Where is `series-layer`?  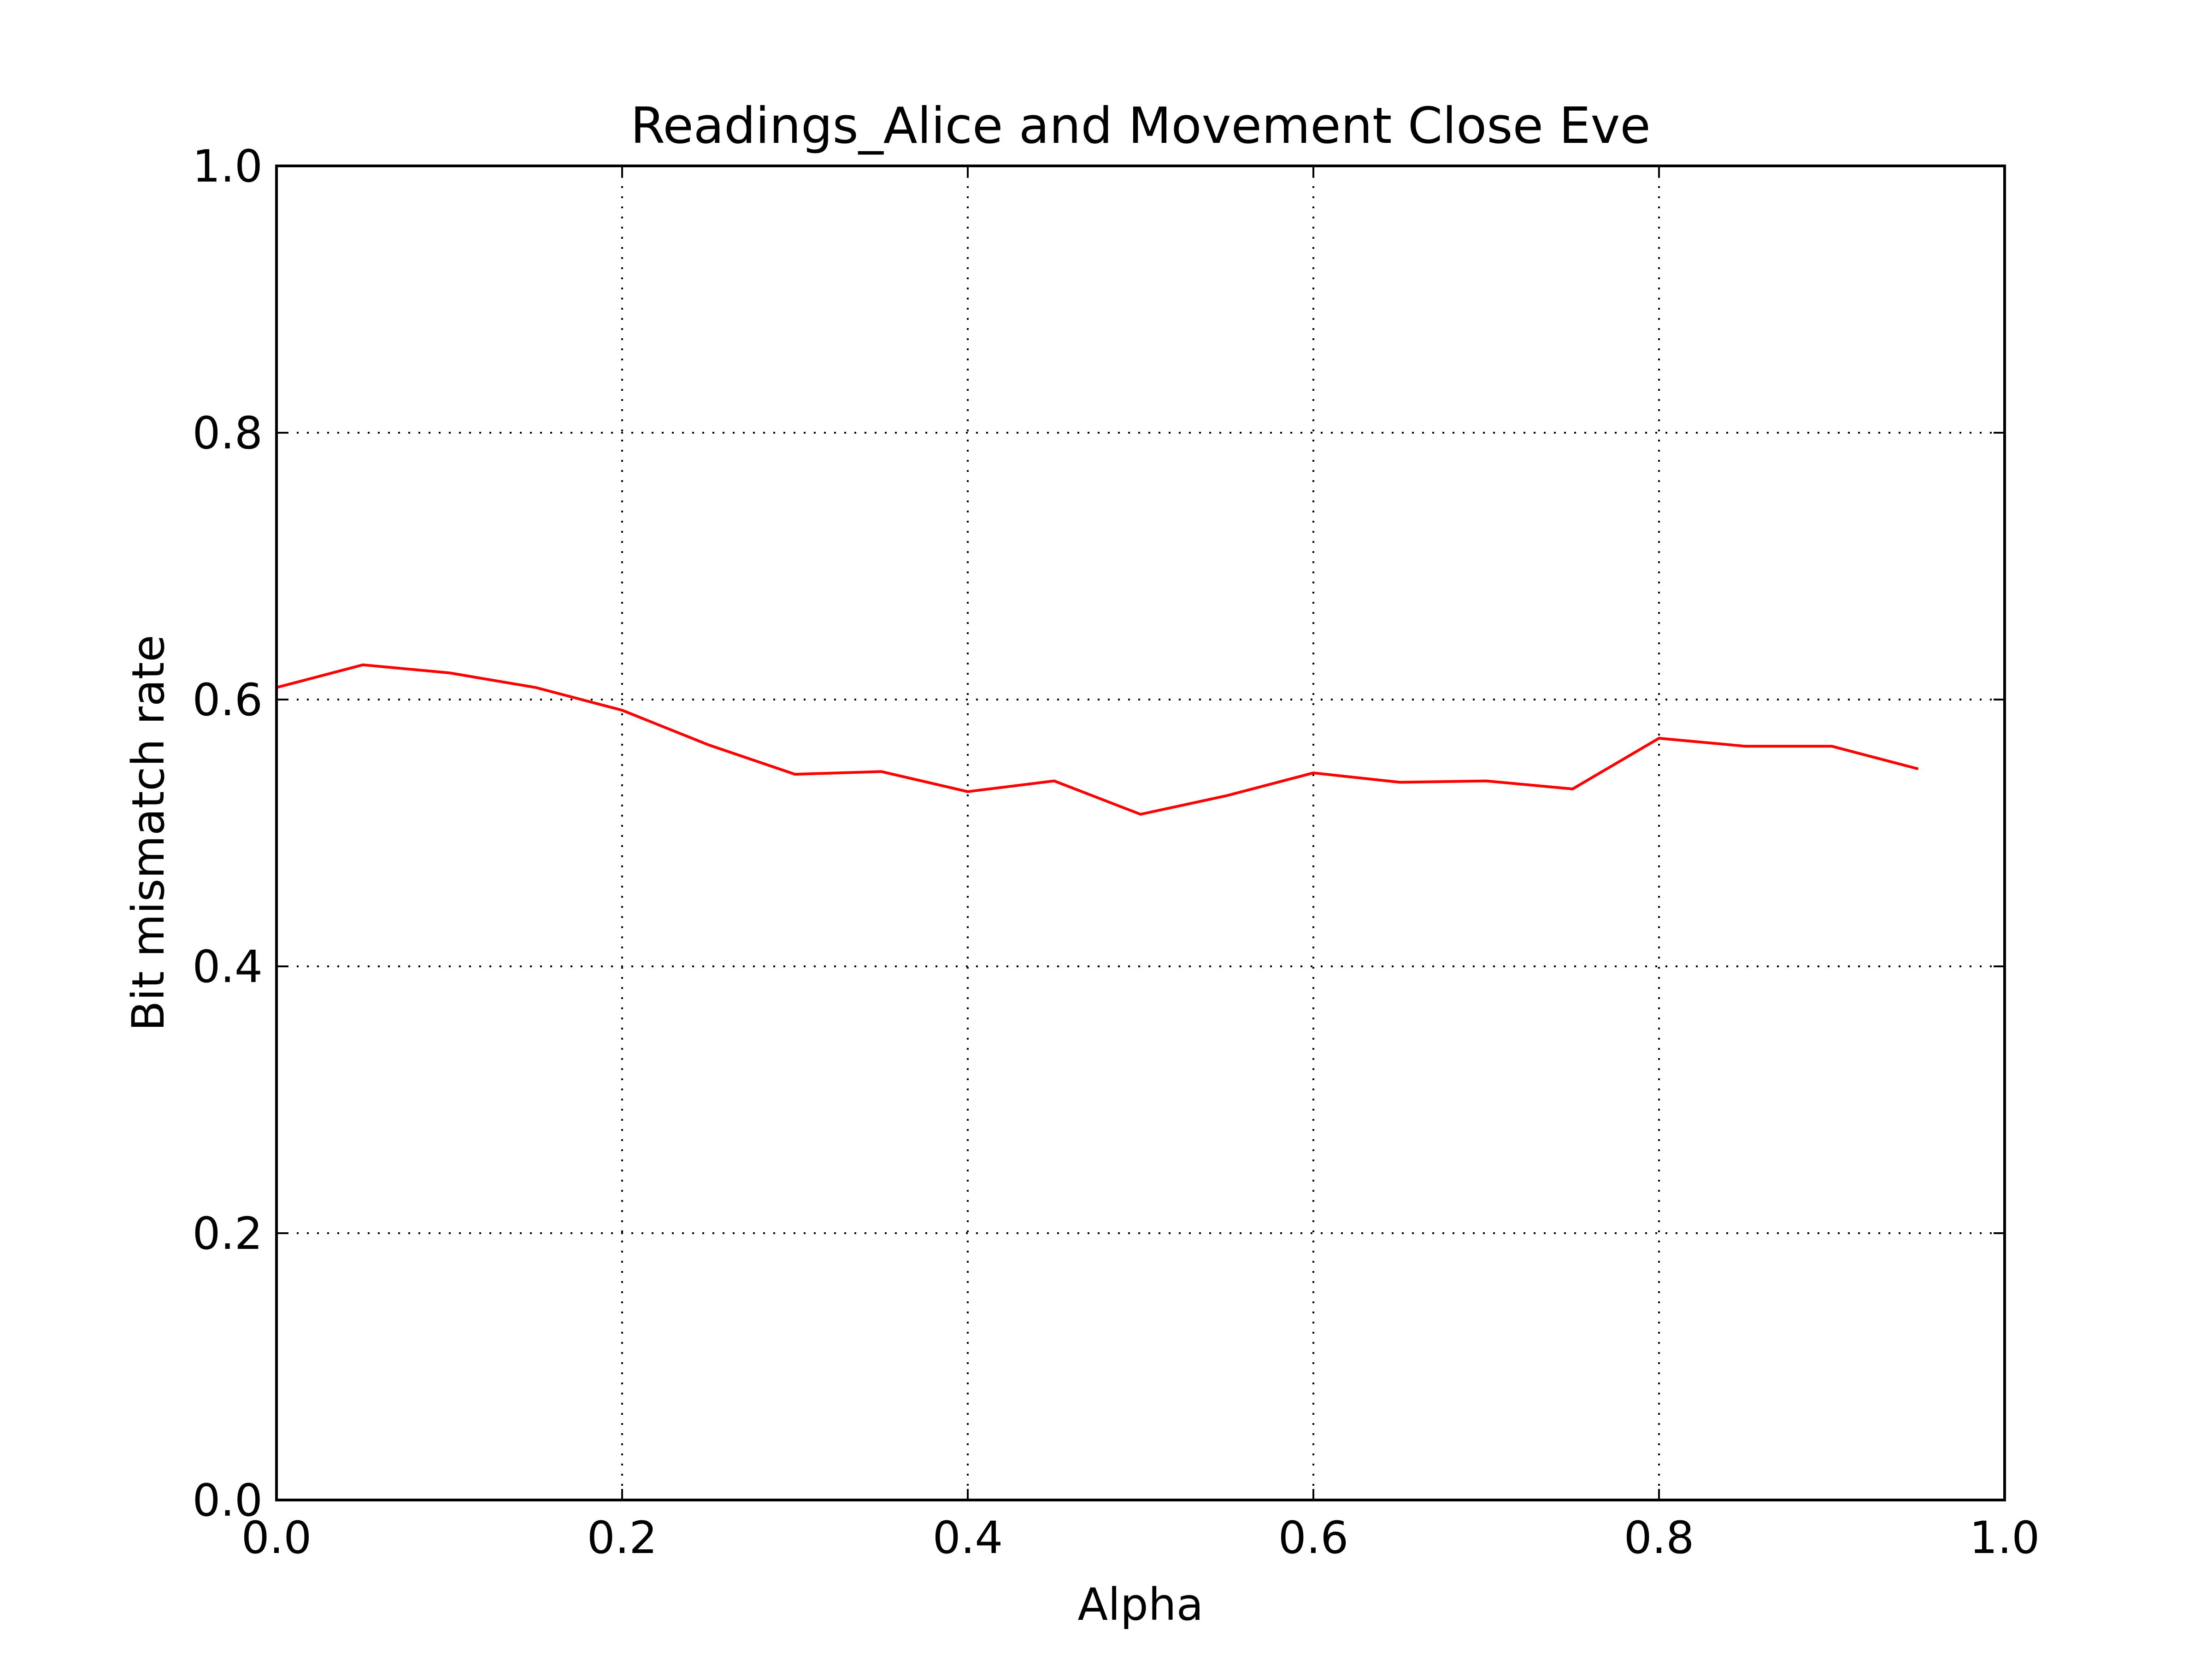
series-layer is located at coordinates (1097, 739).